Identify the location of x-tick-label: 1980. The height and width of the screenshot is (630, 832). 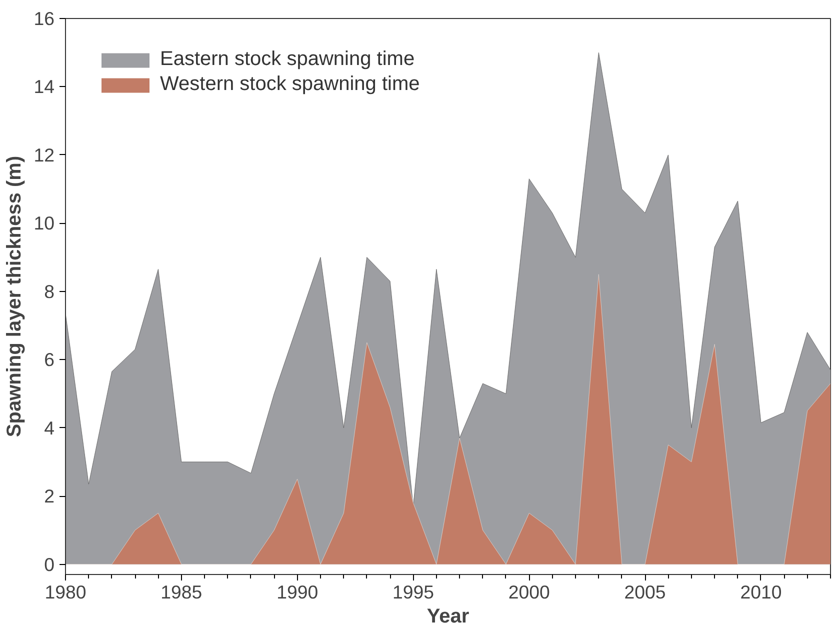
(65, 592).